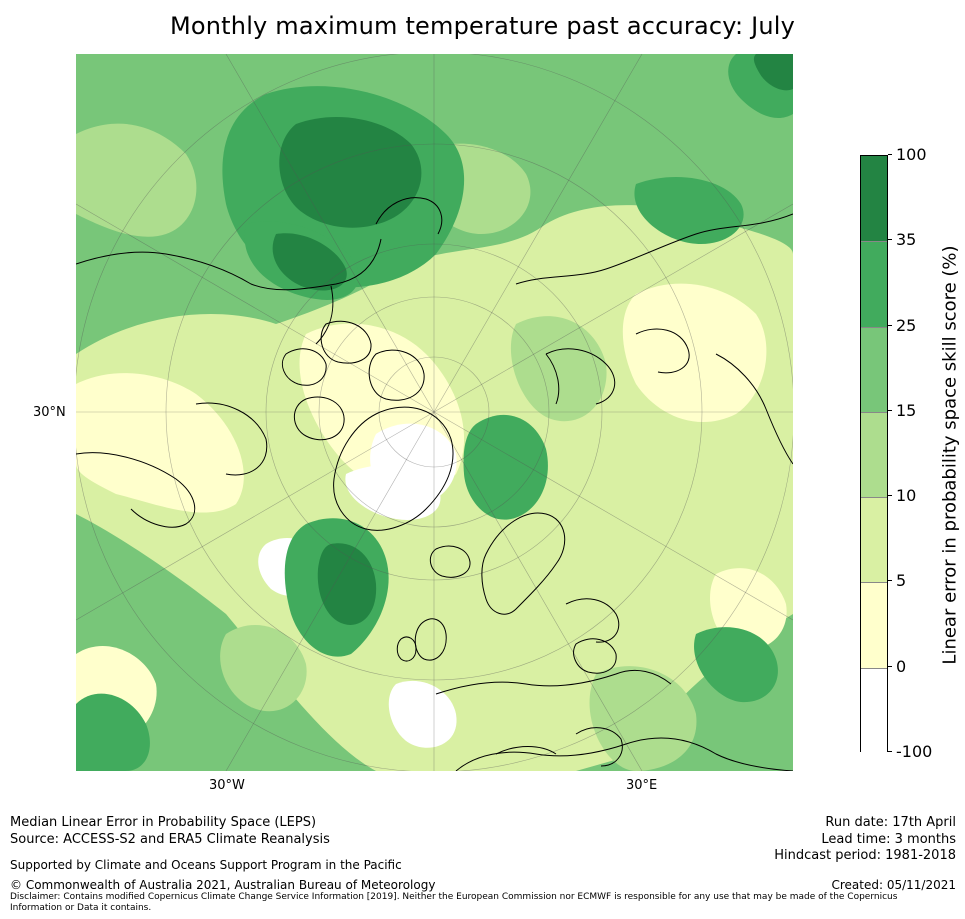 The height and width of the screenshot is (919, 965). Describe the element at coordinates (865, 855) in the screenshot. I see `footer-hindcast: Hindcast period: 1981-2018` at that location.